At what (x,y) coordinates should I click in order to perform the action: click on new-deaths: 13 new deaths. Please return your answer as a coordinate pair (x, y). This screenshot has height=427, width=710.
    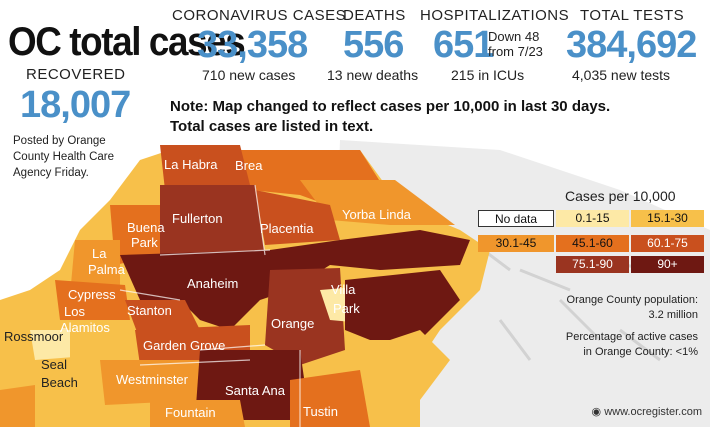
    Looking at the image, I should click on (373, 75).